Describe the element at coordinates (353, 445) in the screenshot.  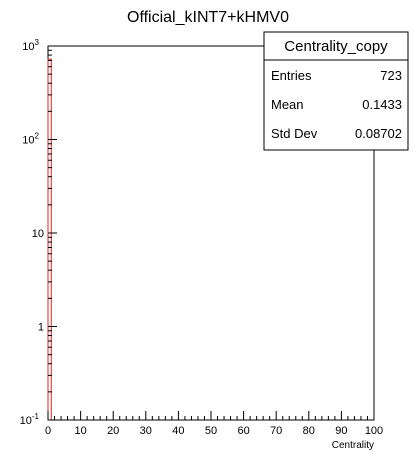
I see `x-axis-title: Centrality` at that location.